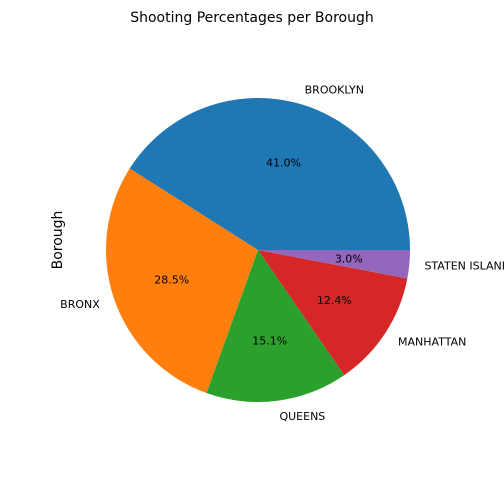 Image resolution: width=504 pixels, height=504 pixels. Describe the element at coordinates (302, 416) in the screenshot. I see `slice-label-queens: QUEENS` at that location.